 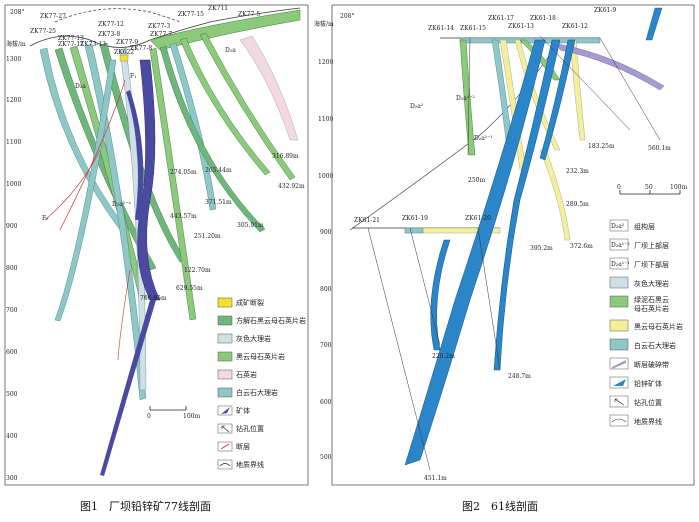 I want to click on fig1-ytick: 700, so click(x=12, y=310).